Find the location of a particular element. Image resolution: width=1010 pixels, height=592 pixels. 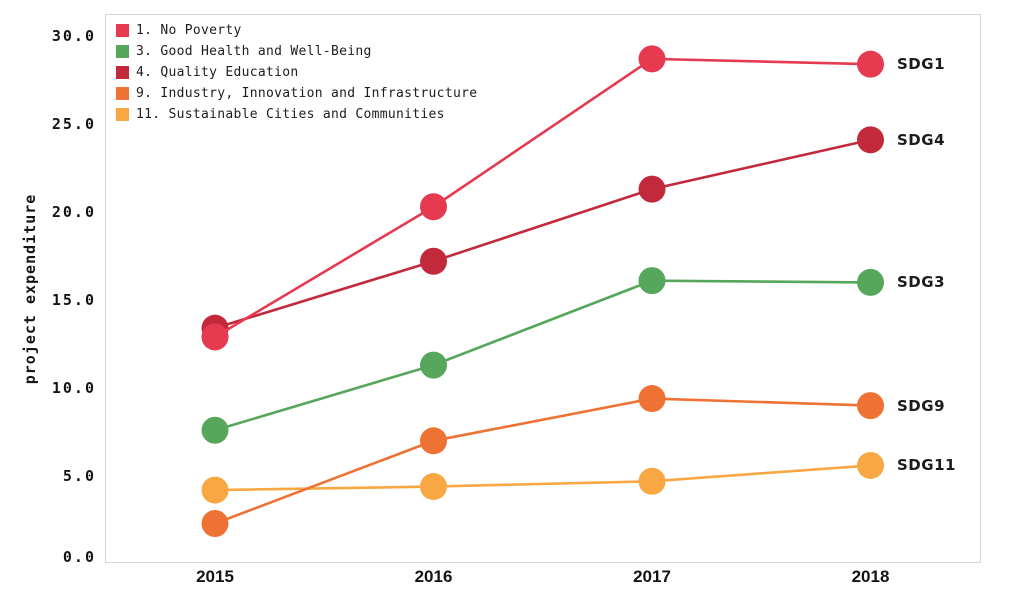

end-label-SDG9: SDG9 is located at coordinates (921, 405).